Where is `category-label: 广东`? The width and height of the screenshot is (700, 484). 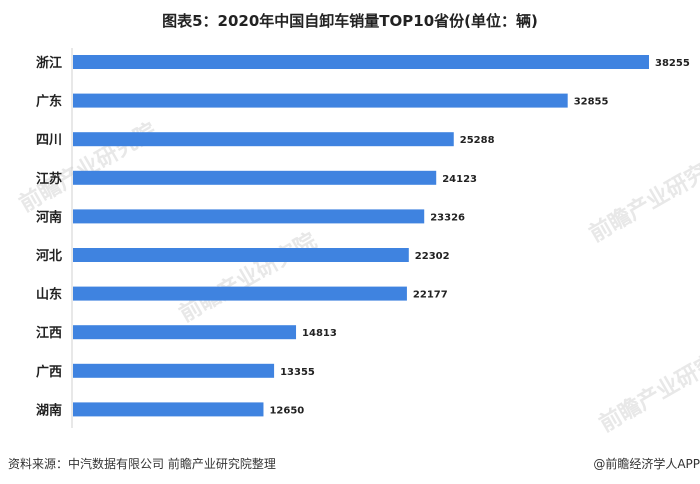 category-label: 广东 is located at coordinates (49, 102).